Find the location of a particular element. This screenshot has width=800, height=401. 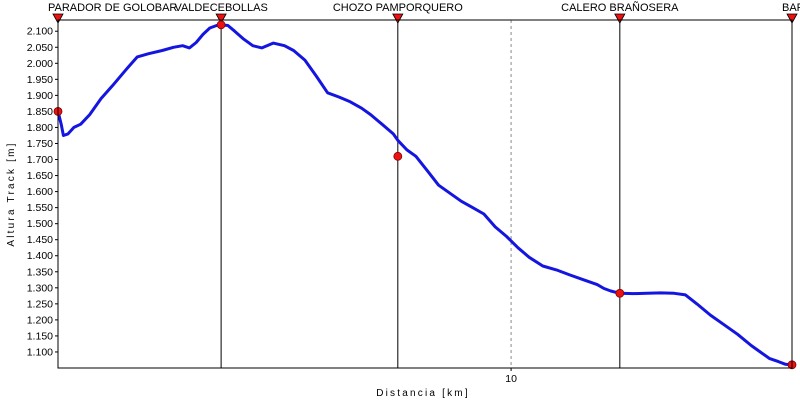

y-tick-label: 1.800 is located at coordinates (40, 128).